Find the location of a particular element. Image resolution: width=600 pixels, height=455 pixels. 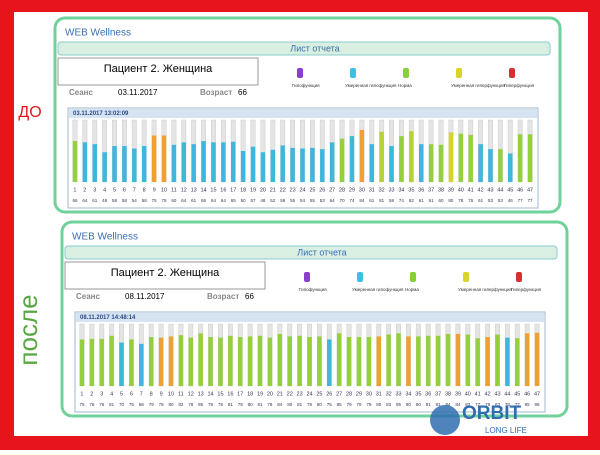

x-tick-label: 27 is located at coordinates (332, 190).